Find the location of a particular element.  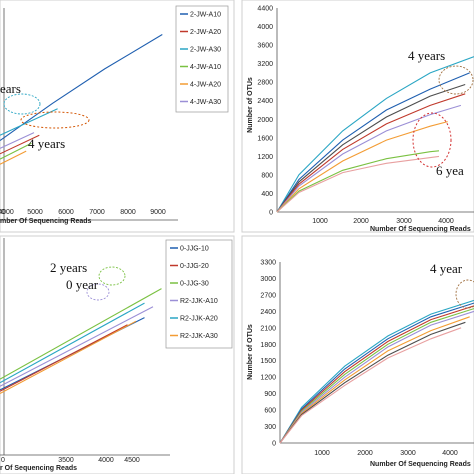

y-tick-label: 4000 is located at coordinates (265, 27).